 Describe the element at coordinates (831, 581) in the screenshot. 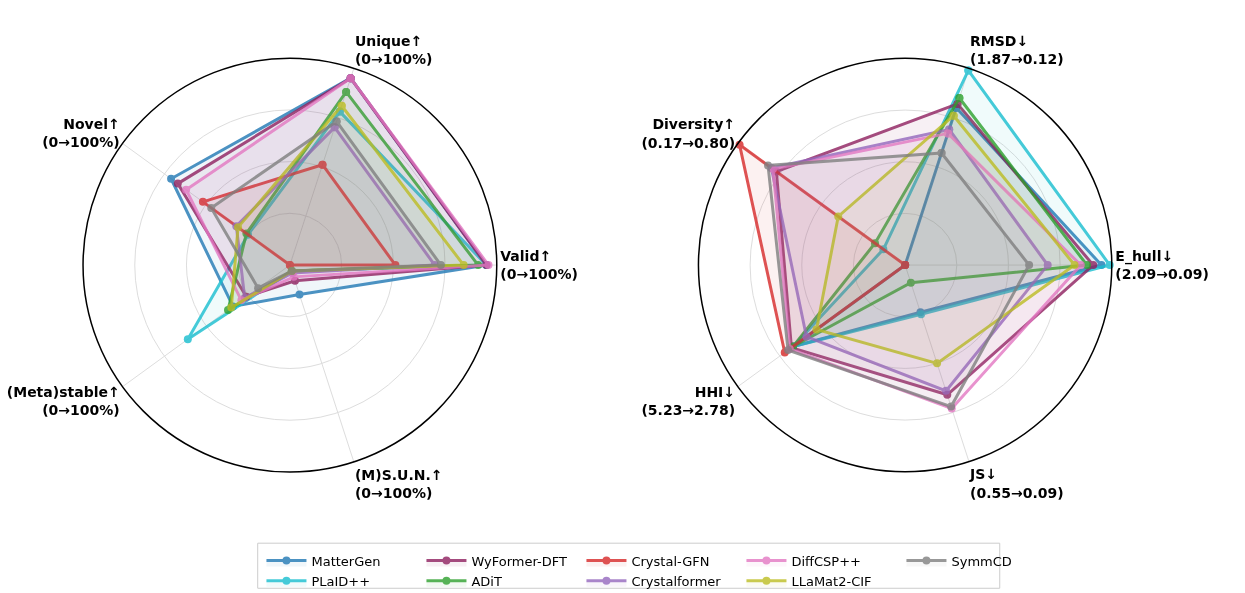

I see `legend-label: LLaMat2-CIF` at that location.